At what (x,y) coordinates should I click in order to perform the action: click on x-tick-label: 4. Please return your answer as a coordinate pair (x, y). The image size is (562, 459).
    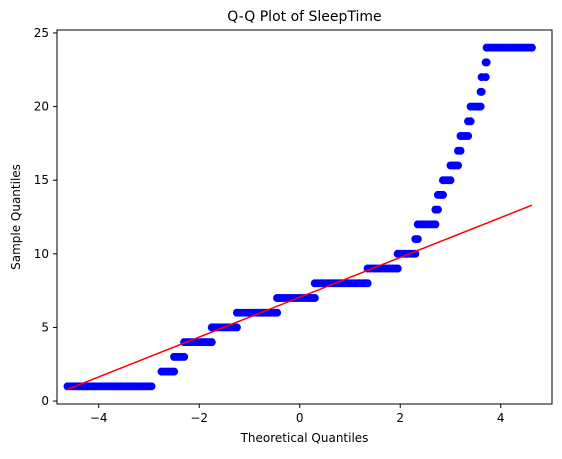
    Looking at the image, I should click on (501, 418).